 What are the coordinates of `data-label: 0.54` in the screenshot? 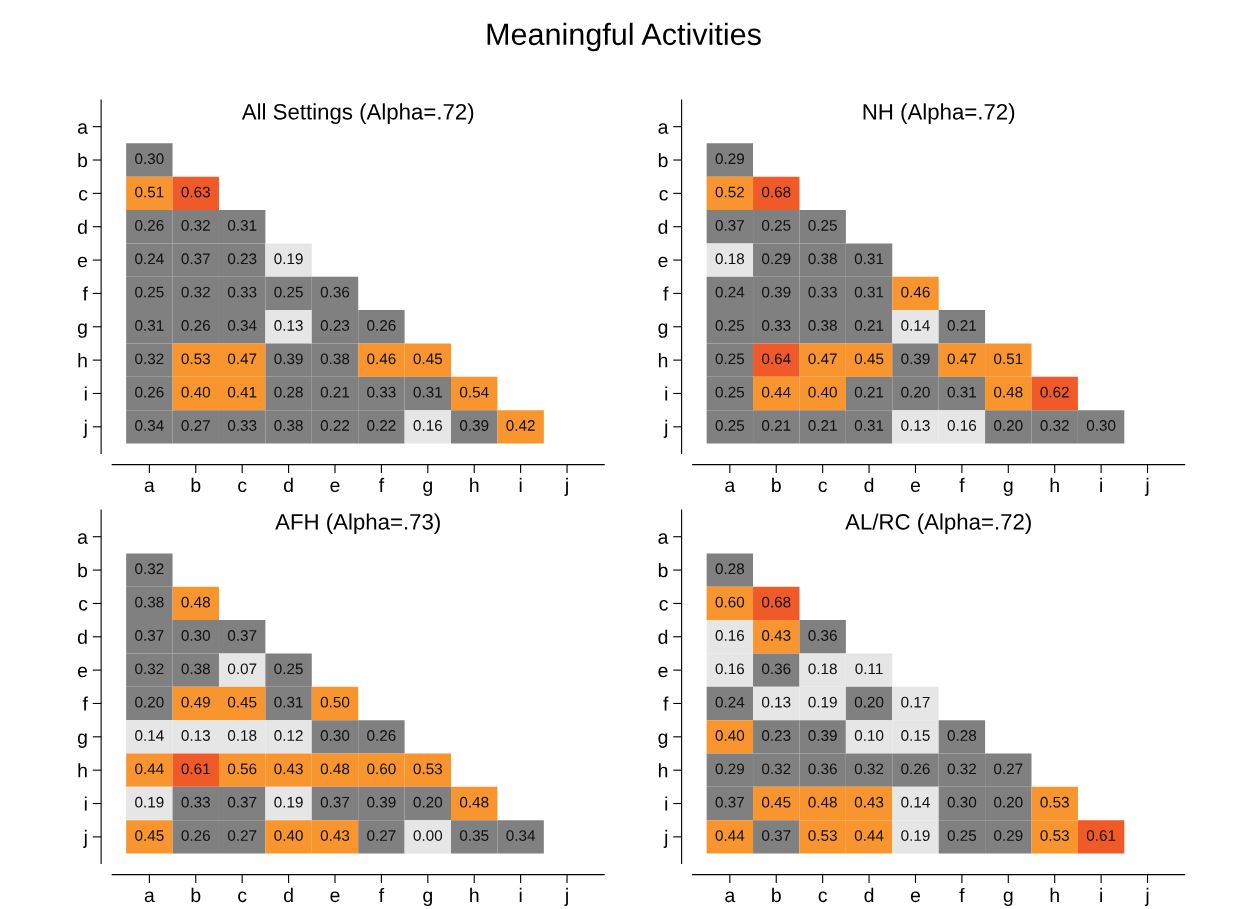 It's located at (474, 392).